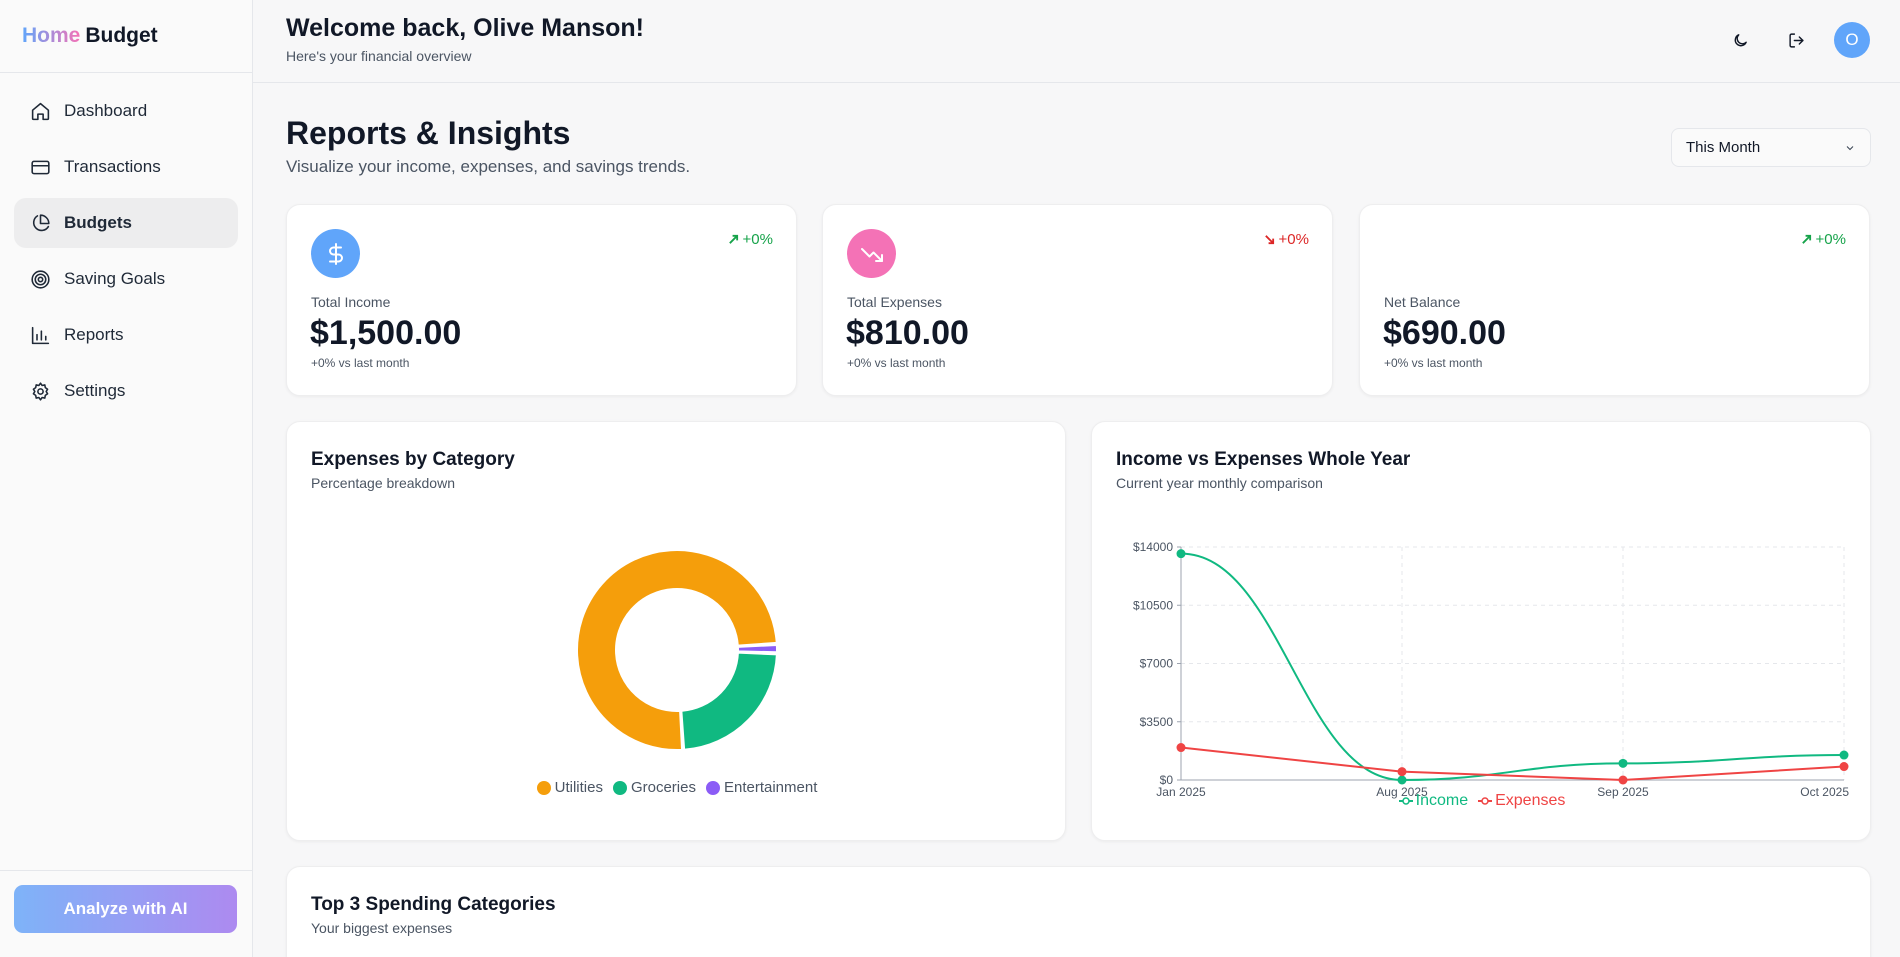 This screenshot has height=957, width=1900. I want to click on line-legend: Income Expenses, so click(1482, 801).